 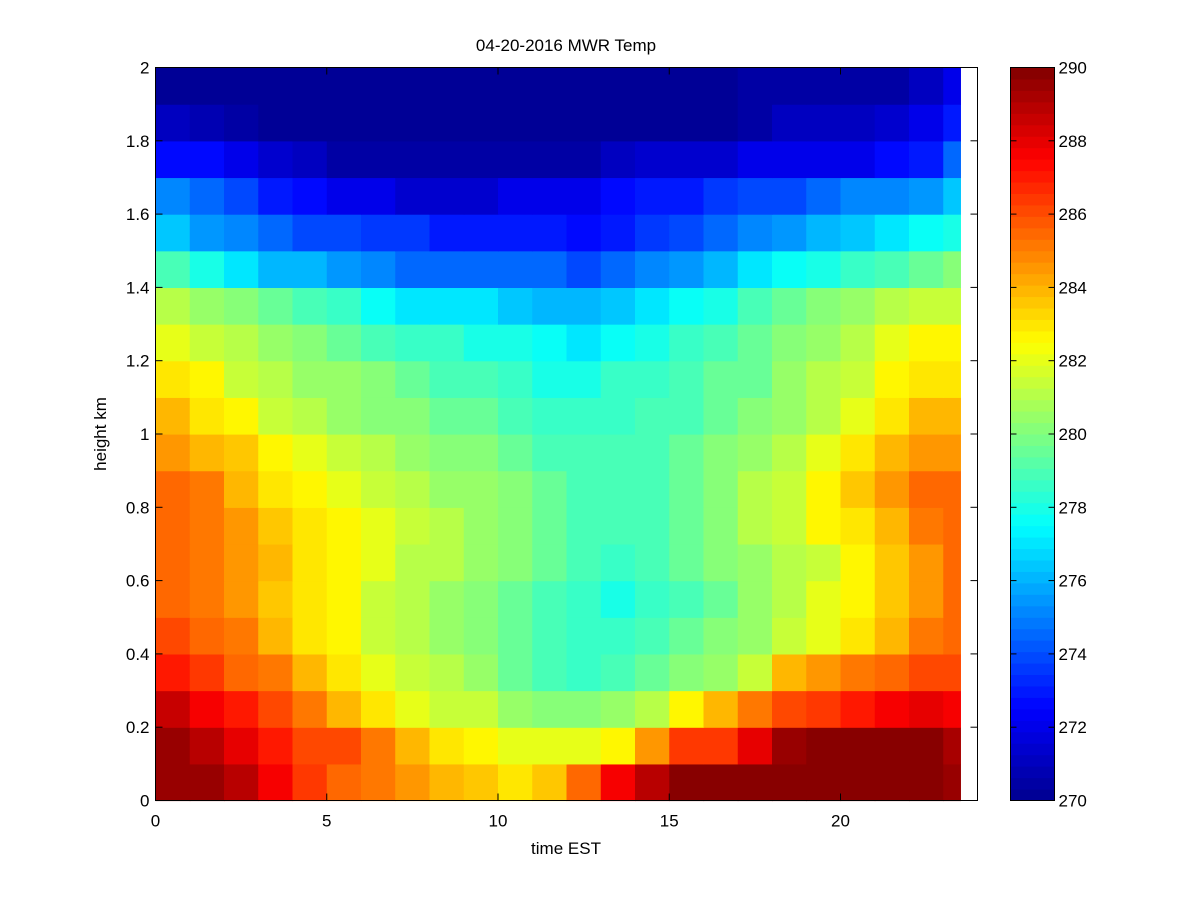 I want to click on y-tick-label: 0.4, so click(x=138, y=654).